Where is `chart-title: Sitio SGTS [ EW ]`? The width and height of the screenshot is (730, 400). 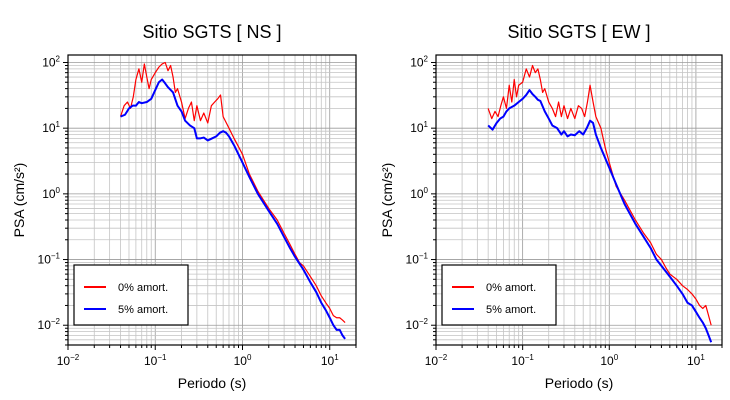 chart-title: Sitio SGTS [ EW ] is located at coordinates (578, 32).